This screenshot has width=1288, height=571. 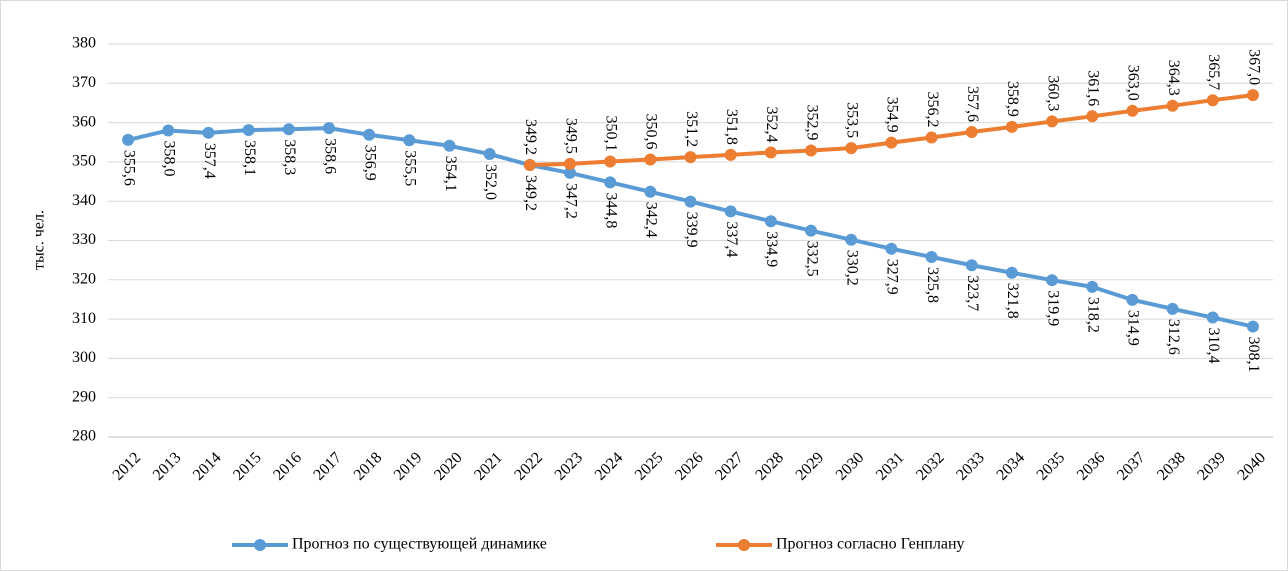 I want to click on data-label: 364,3, so click(x=1173, y=78).